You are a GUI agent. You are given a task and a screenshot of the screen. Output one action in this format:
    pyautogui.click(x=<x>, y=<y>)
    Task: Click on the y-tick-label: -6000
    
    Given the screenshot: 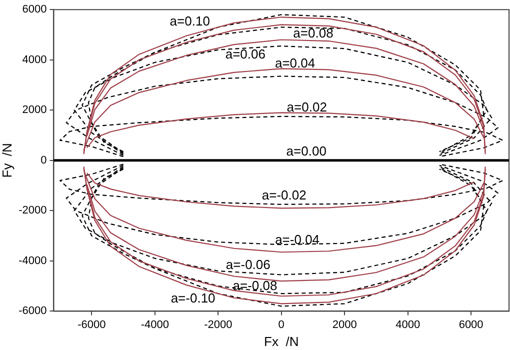 What is the action you would take?
    pyautogui.click(x=32, y=311)
    